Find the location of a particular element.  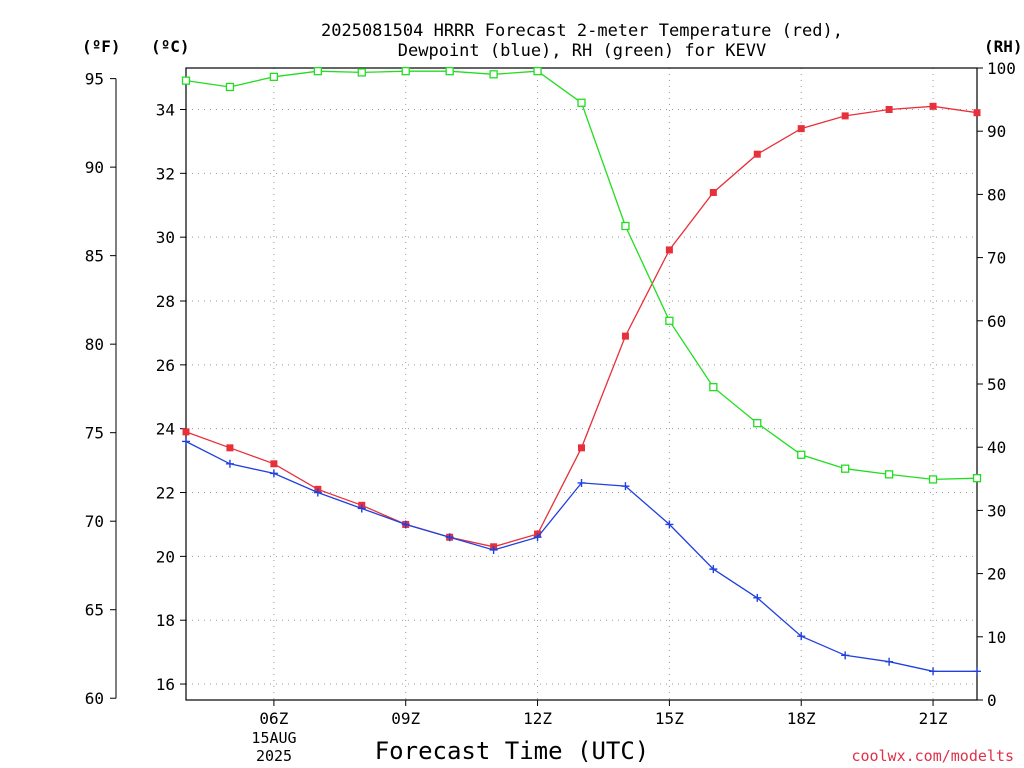

date-label-year: 2025 is located at coordinates (274, 756).